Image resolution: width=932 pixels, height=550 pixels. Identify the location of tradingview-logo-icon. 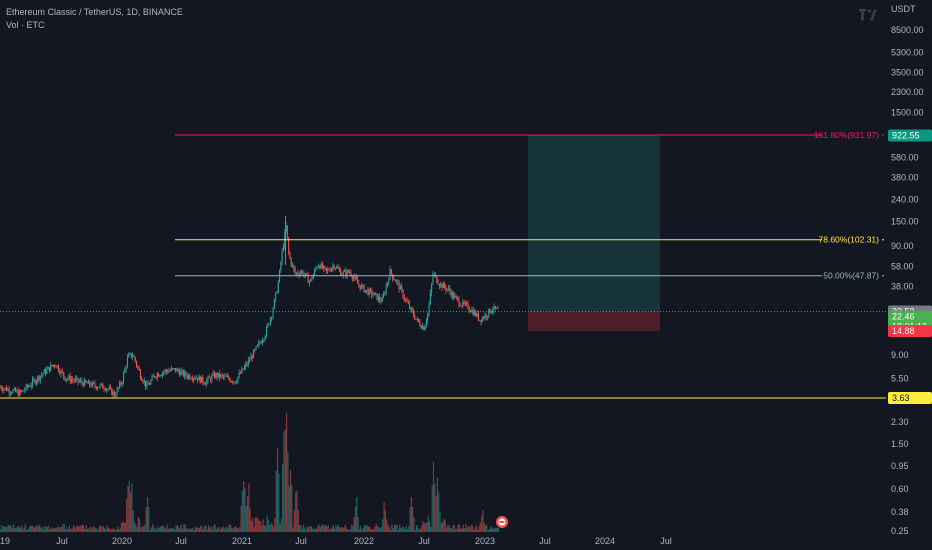
(868, 15).